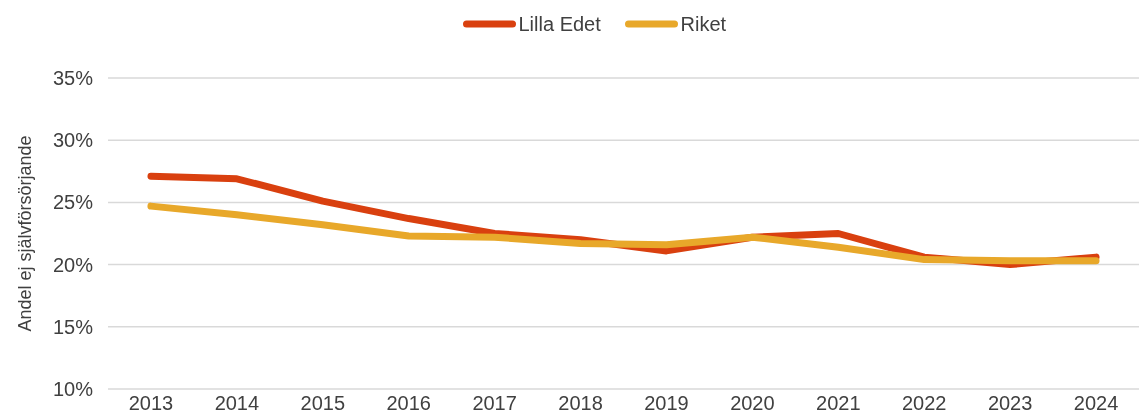 This screenshot has width=1147, height=420. Describe the element at coordinates (73, 326) in the screenshot. I see `y-tick-label: 15%` at that location.